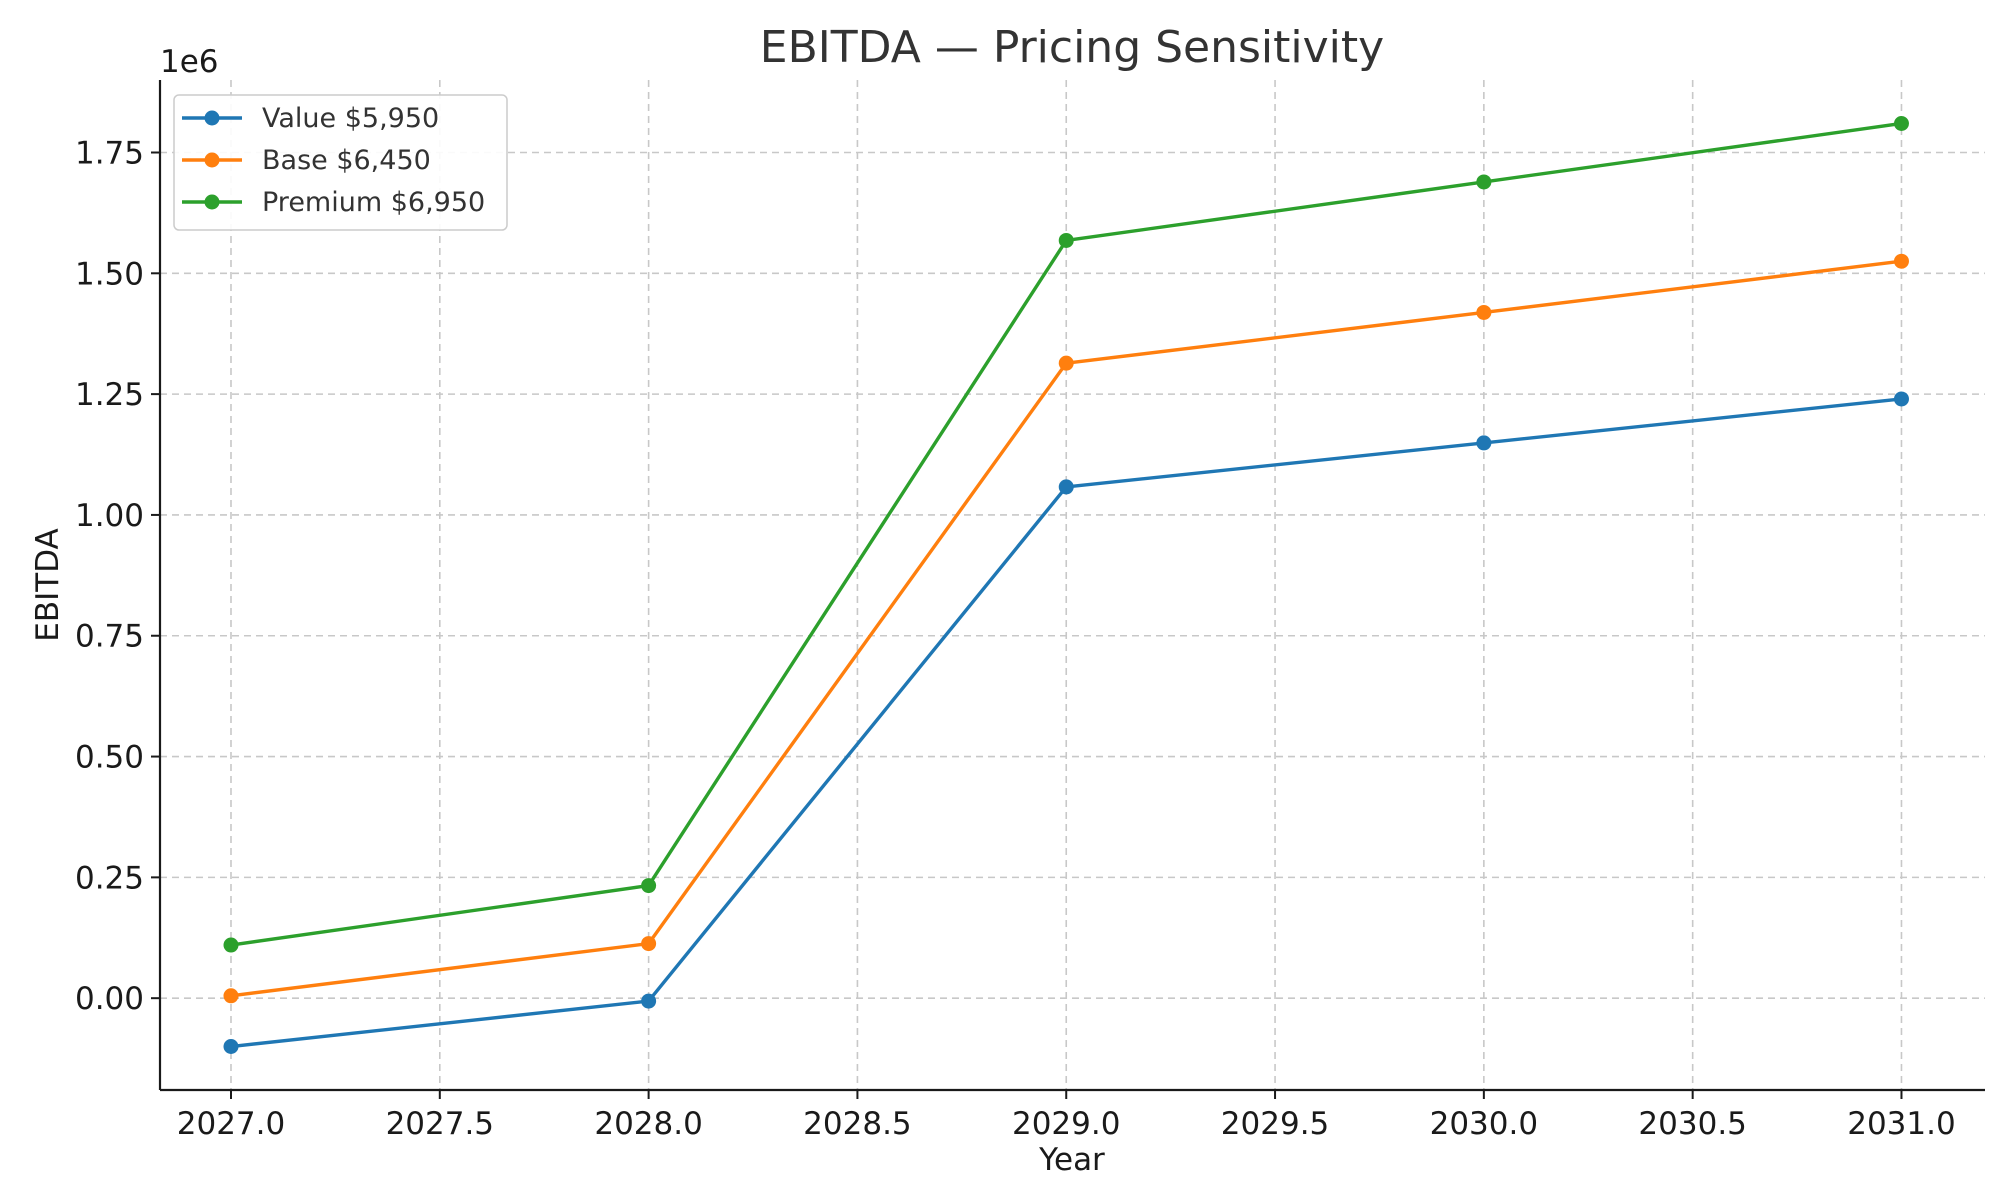  I want to click on legend-frame, so click(340, 162).